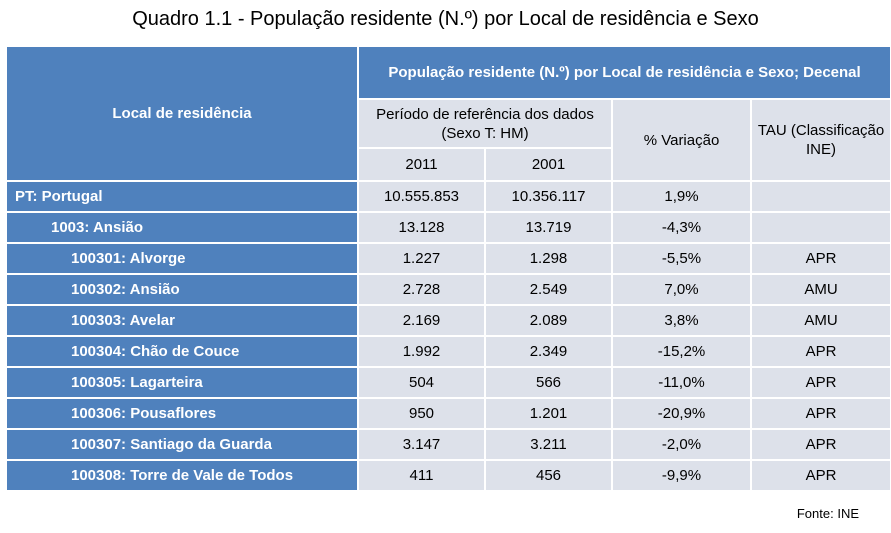 This screenshot has width=891, height=533. I want to click on cell: 2.549, so click(548, 289).